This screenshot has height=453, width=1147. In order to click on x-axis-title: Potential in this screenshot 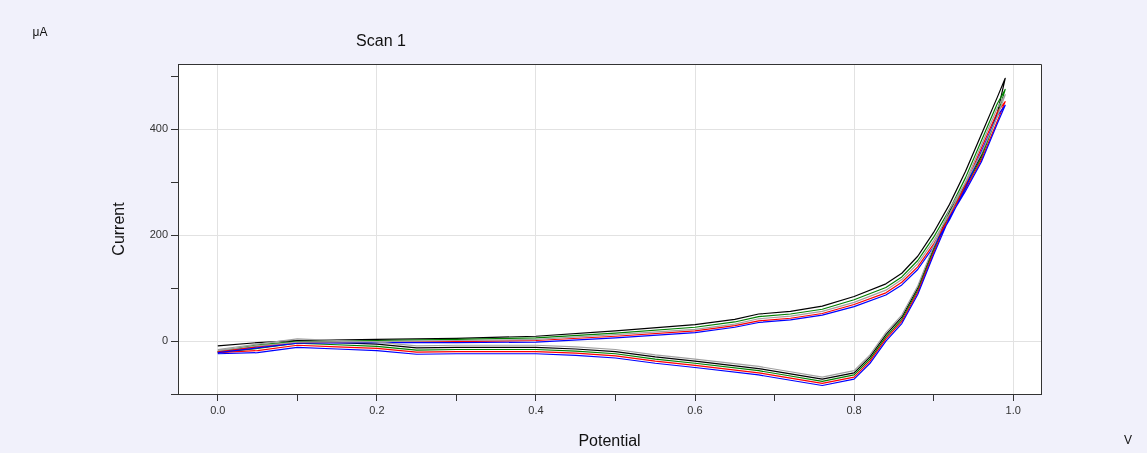, I will do `click(609, 440)`.